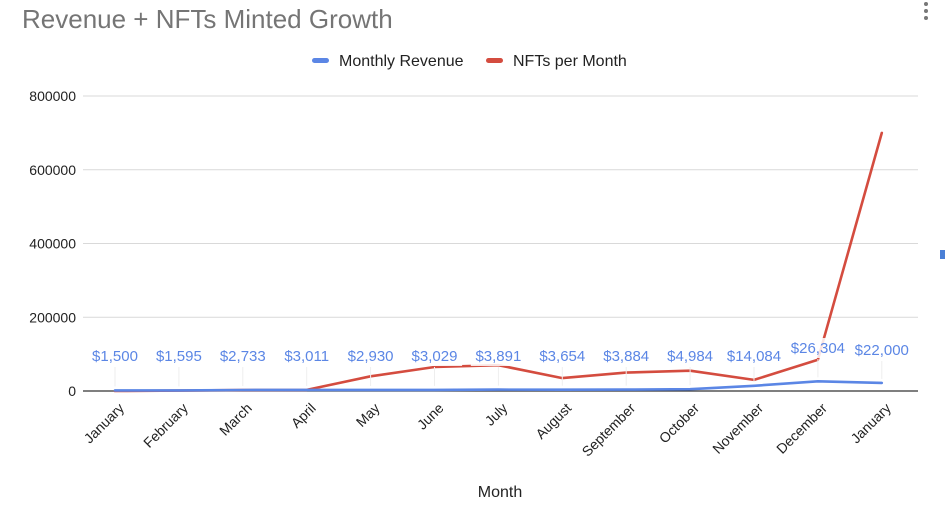 The width and height of the screenshot is (946, 514). Describe the element at coordinates (500, 492) in the screenshot. I see `x-axis-title: Month` at that location.